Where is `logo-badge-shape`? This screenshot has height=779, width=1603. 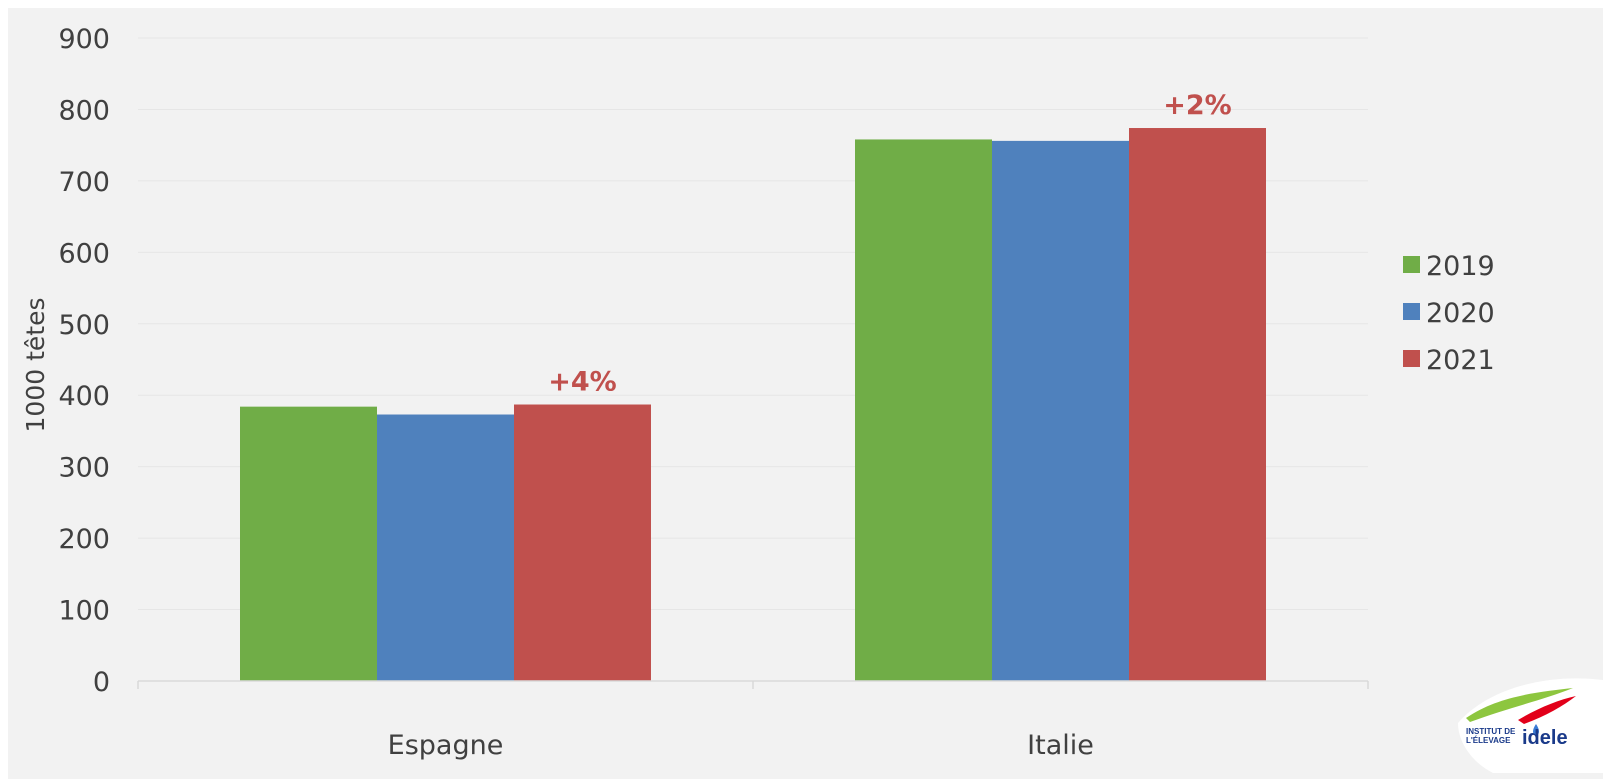
logo-badge-shape is located at coordinates (1530, 725).